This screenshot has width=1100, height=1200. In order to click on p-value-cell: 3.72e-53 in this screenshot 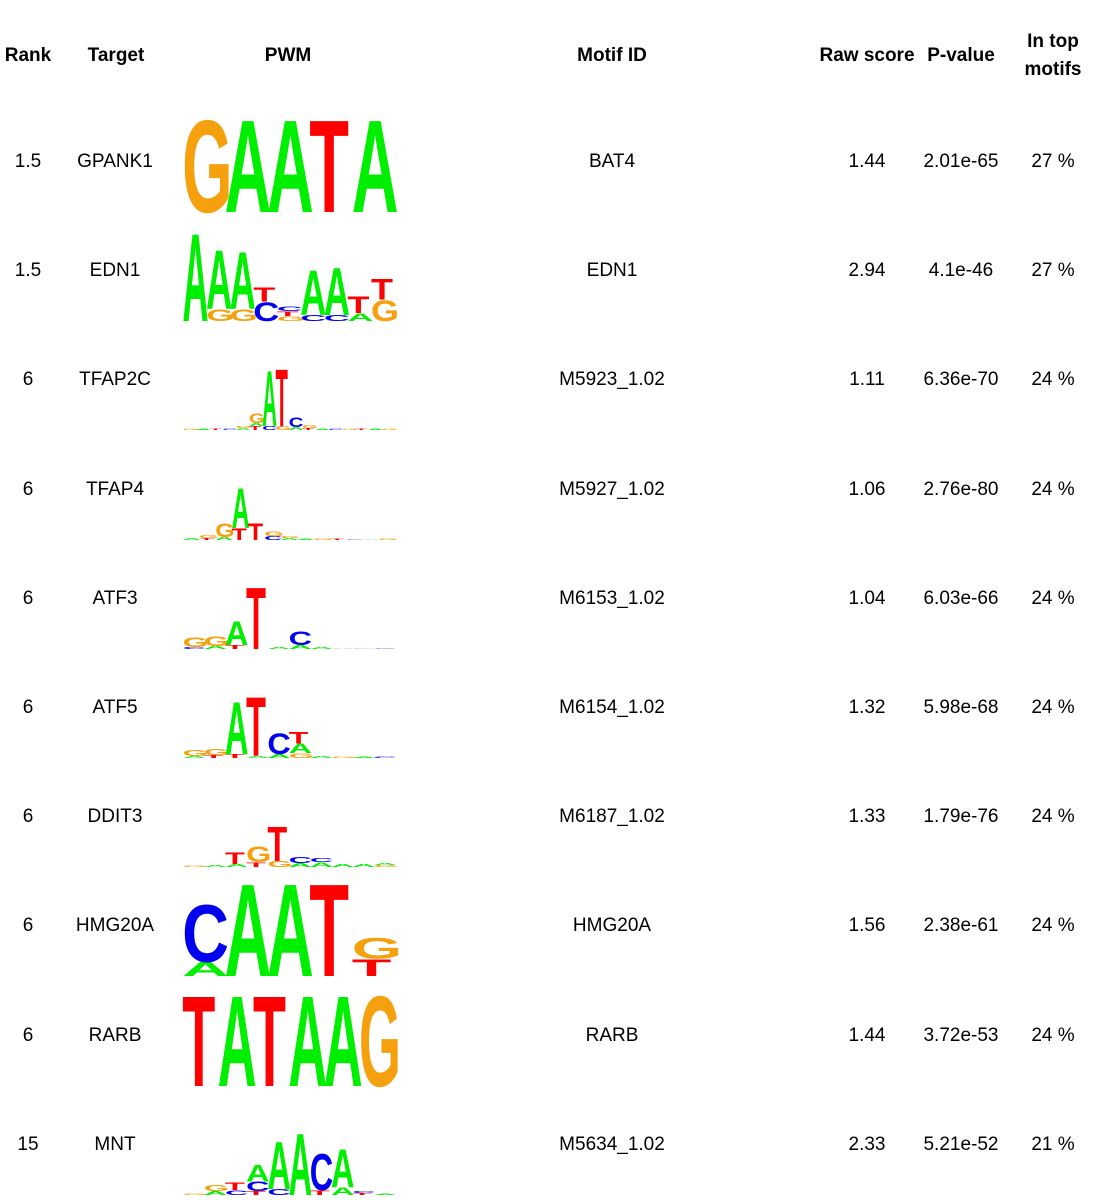, I will do `click(961, 1035)`.